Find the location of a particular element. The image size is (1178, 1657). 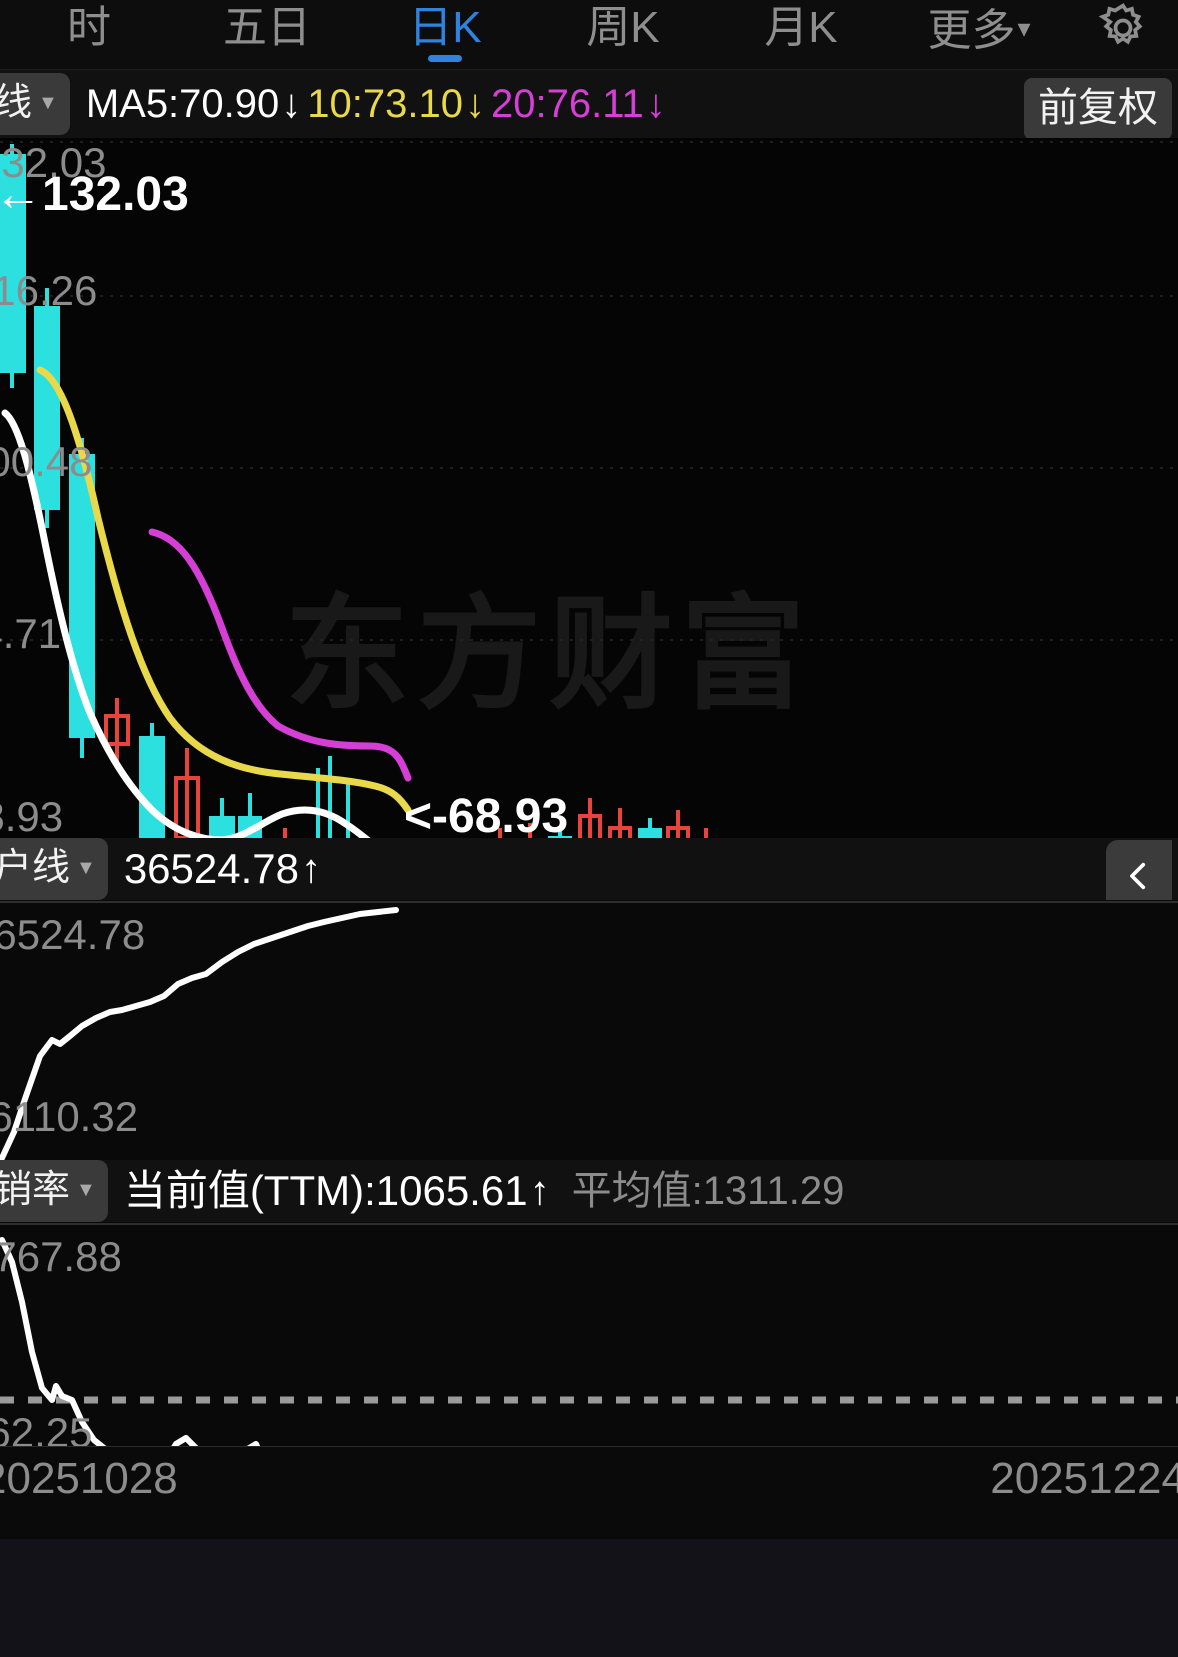

tab-monthly-k-label: 月K is located at coordinates (801, 27).